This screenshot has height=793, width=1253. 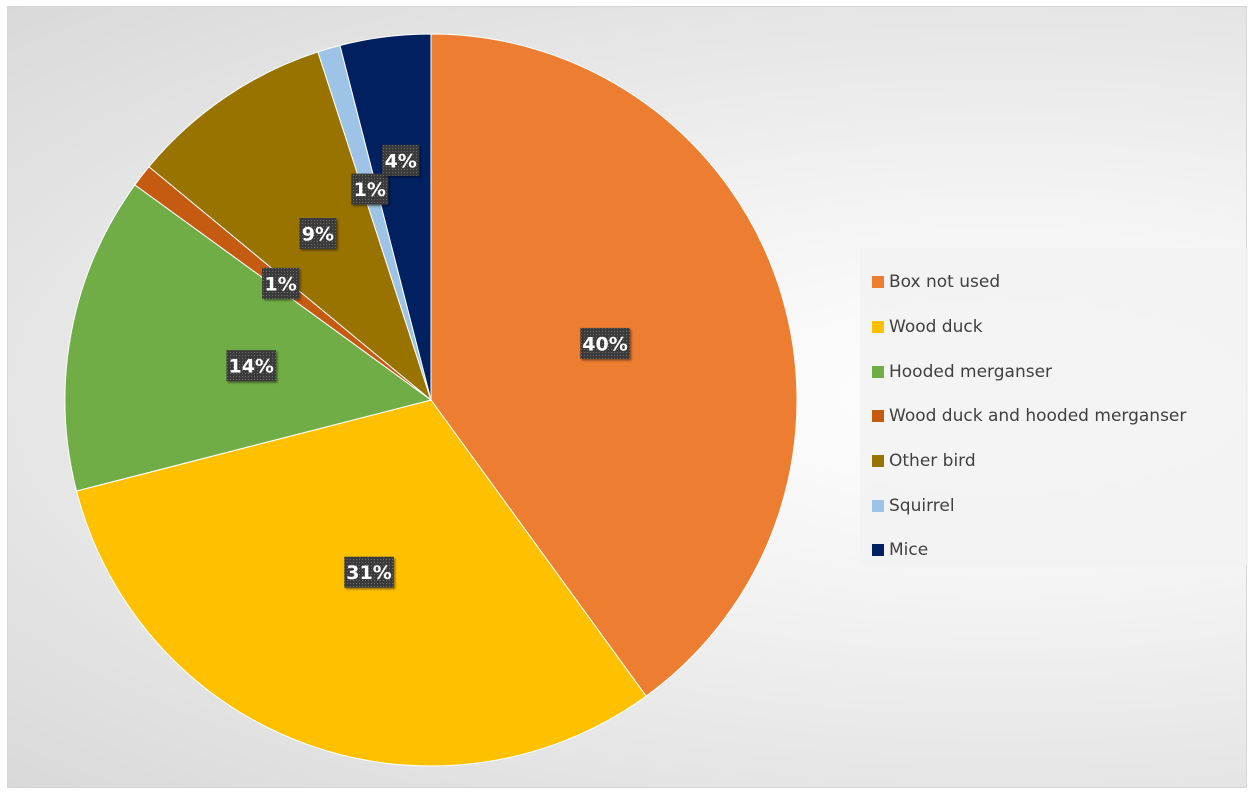 I want to click on legend-item-wood-duck-and-hooded-merganser: Wood duck and hooded merganser, so click(x=1054, y=416).